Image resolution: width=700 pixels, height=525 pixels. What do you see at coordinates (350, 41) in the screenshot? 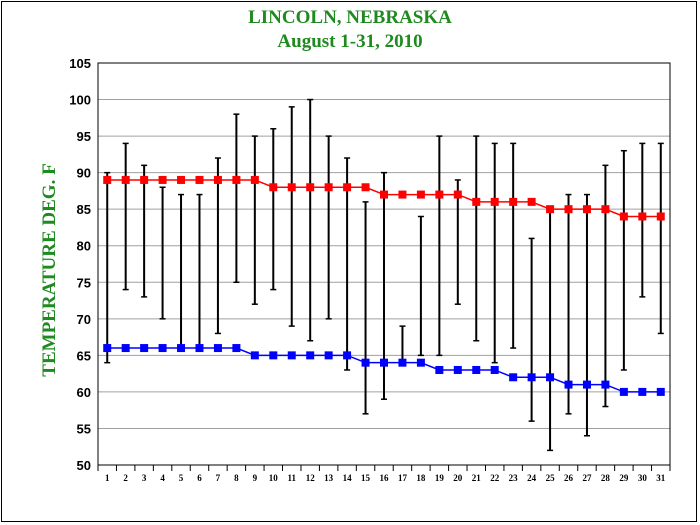
I see `chart-subtitle: August 1-31, 2010` at bounding box center [350, 41].